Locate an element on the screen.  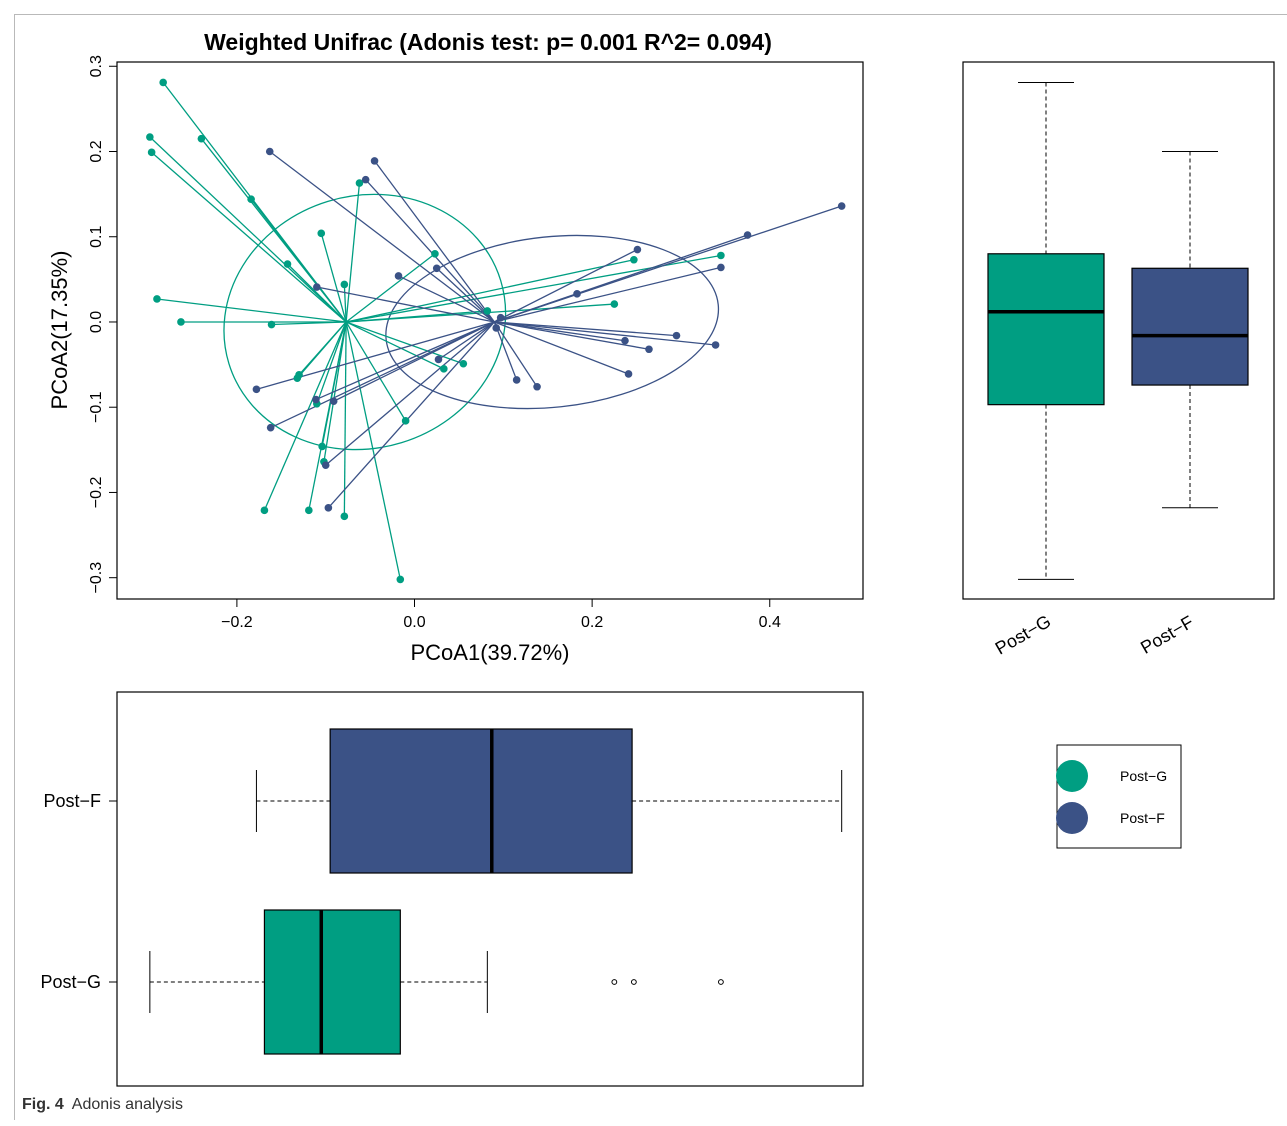
page-frame-top is located at coordinates (650, 14).